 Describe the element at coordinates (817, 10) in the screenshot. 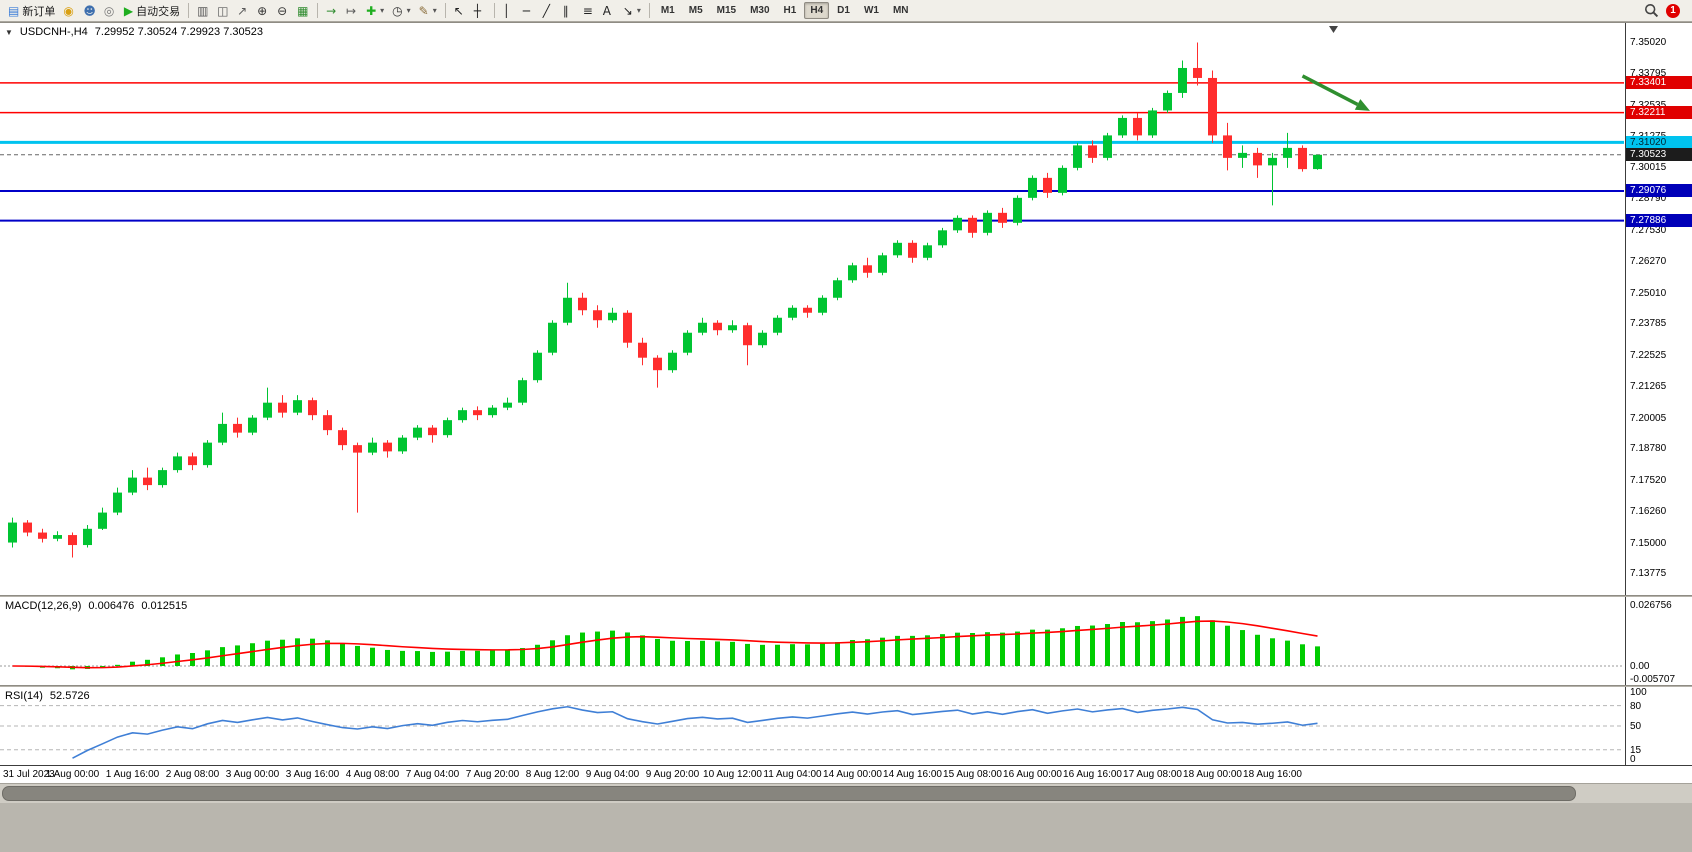

I see `timeframe-h4-button: H4` at that location.